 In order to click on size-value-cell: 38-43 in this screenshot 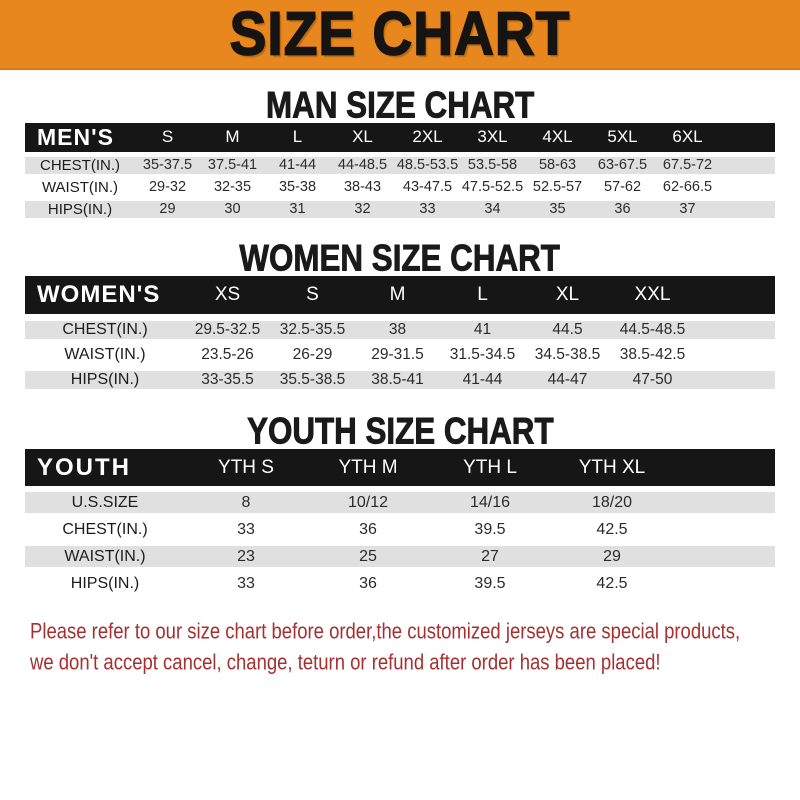, I will do `click(362, 188)`.